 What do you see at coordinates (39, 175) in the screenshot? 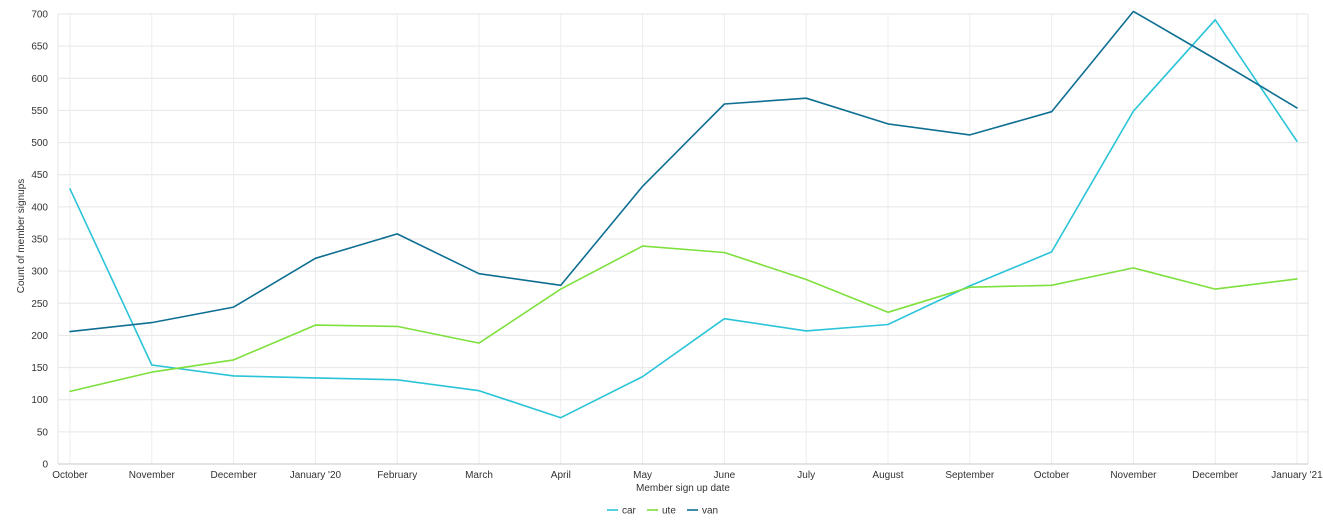
I see `y-tick-label: 450` at bounding box center [39, 175].